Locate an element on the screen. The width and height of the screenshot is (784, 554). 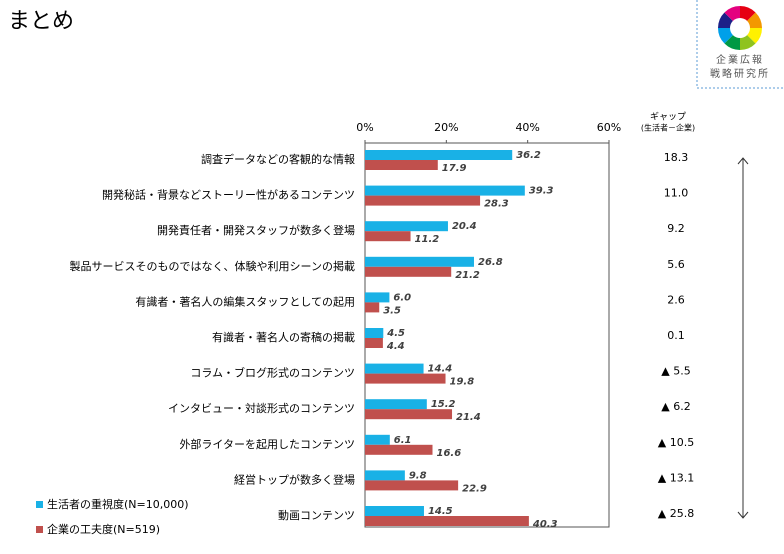
value-label: 40.3 is located at coordinates (545, 524).